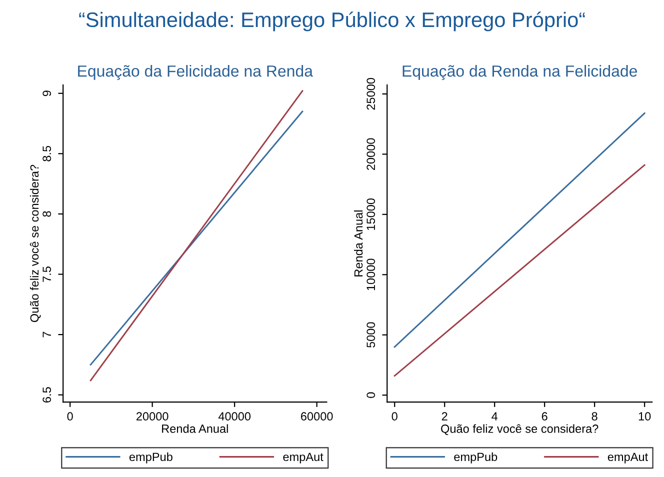  What do you see at coordinates (371, 395) in the screenshot?
I see `y-tick-label: 0` at bounding box center [371, 395].